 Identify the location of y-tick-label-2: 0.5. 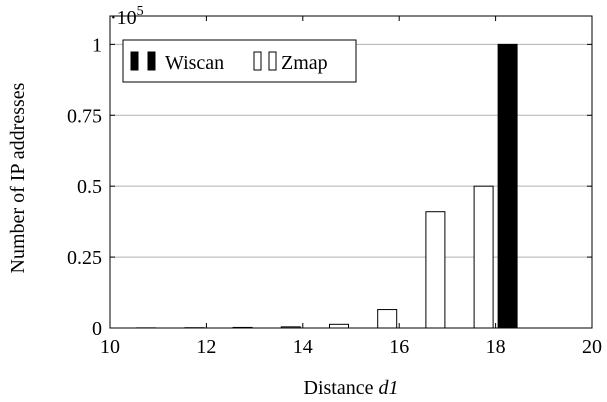
(89, 187).